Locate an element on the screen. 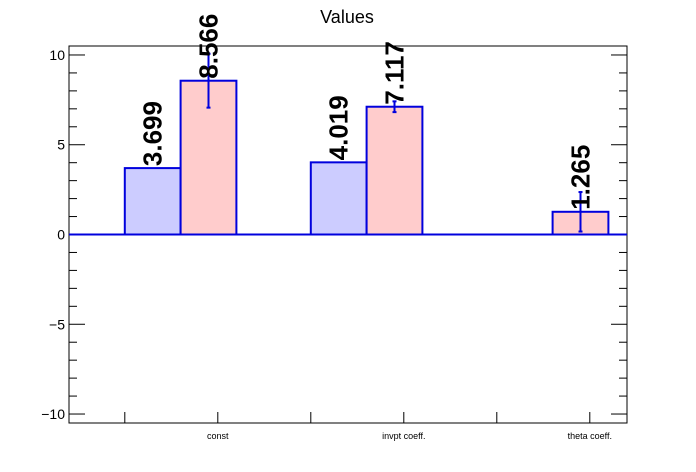 The width and height of the screenshot is (696, 472). x-tick-label: invpt coeff. is located at coordinates (403, 436).